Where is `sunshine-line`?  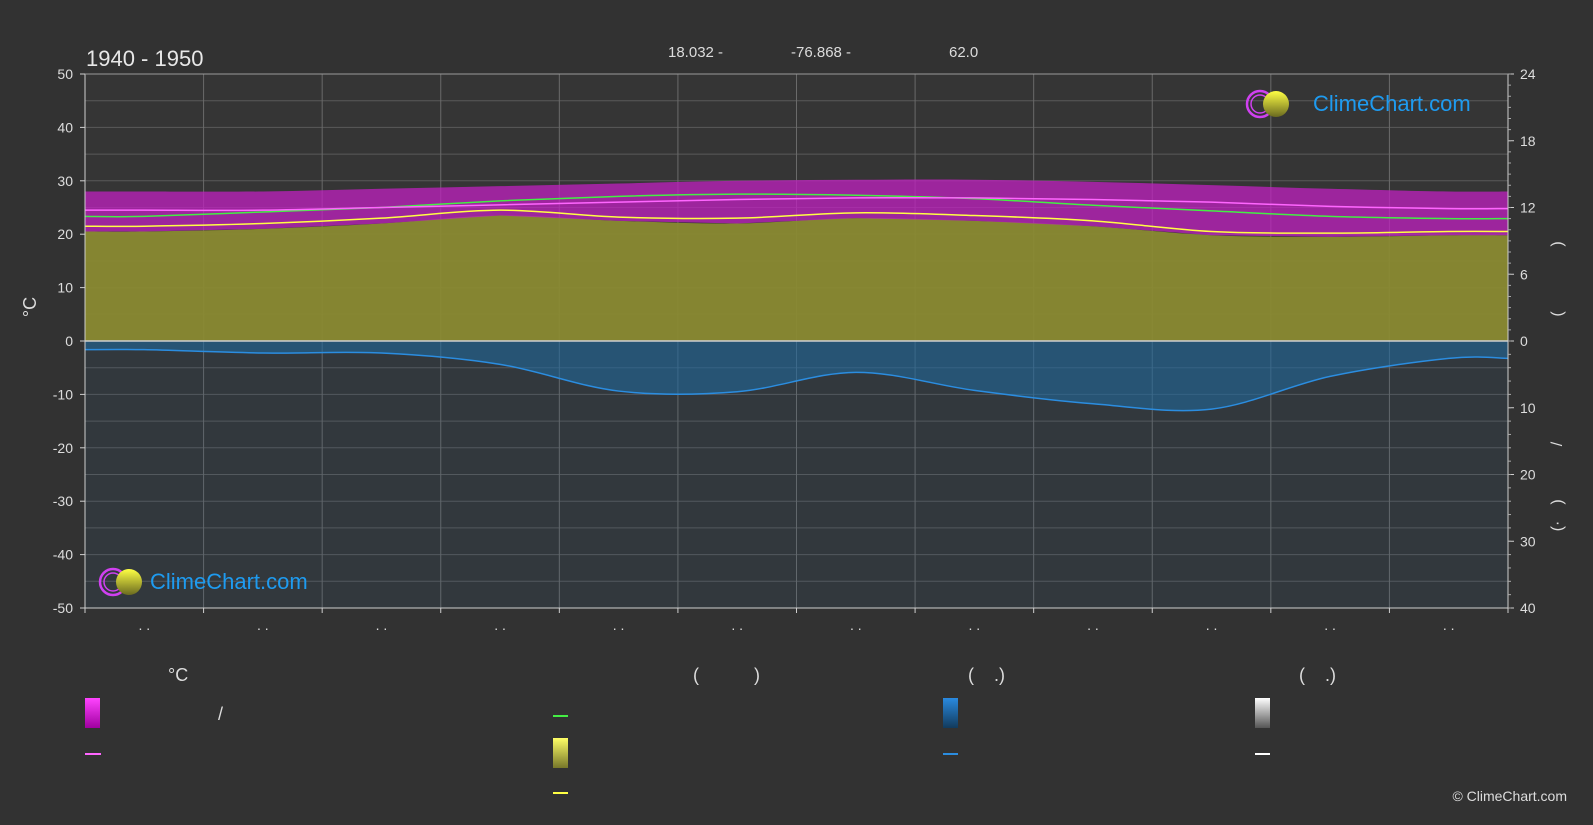 sunshine-line is located at coordinates (796, 221).